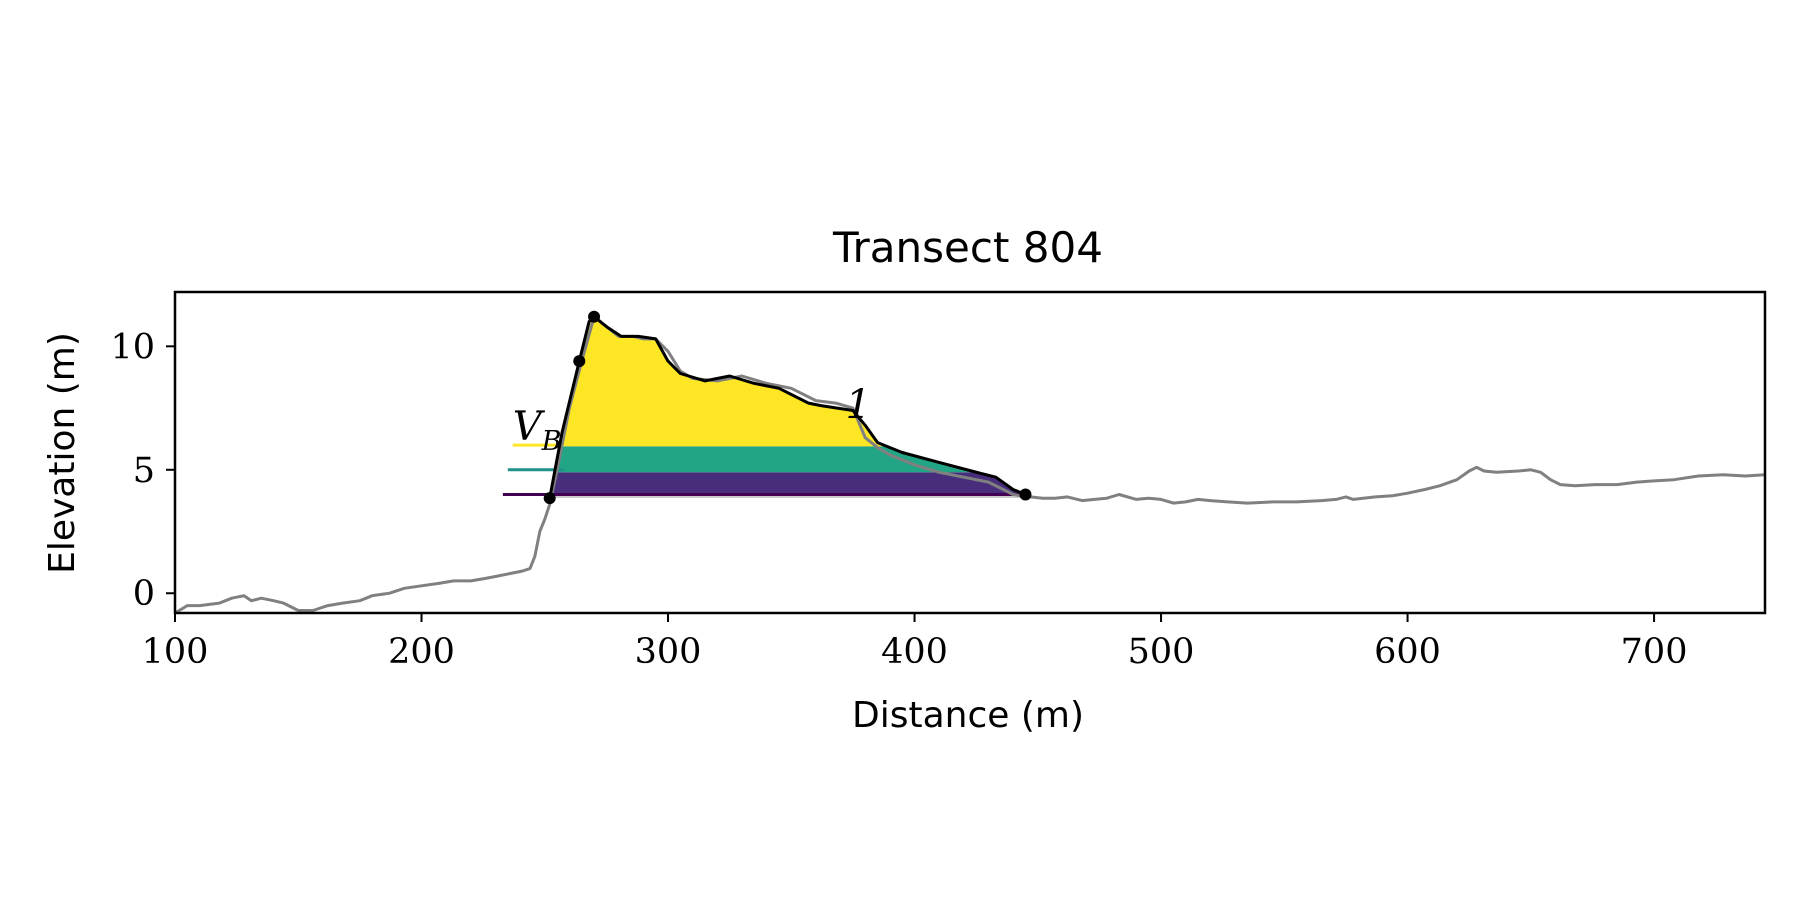  I want to click on x-axis-label: Distance (m), so click(968, 715).